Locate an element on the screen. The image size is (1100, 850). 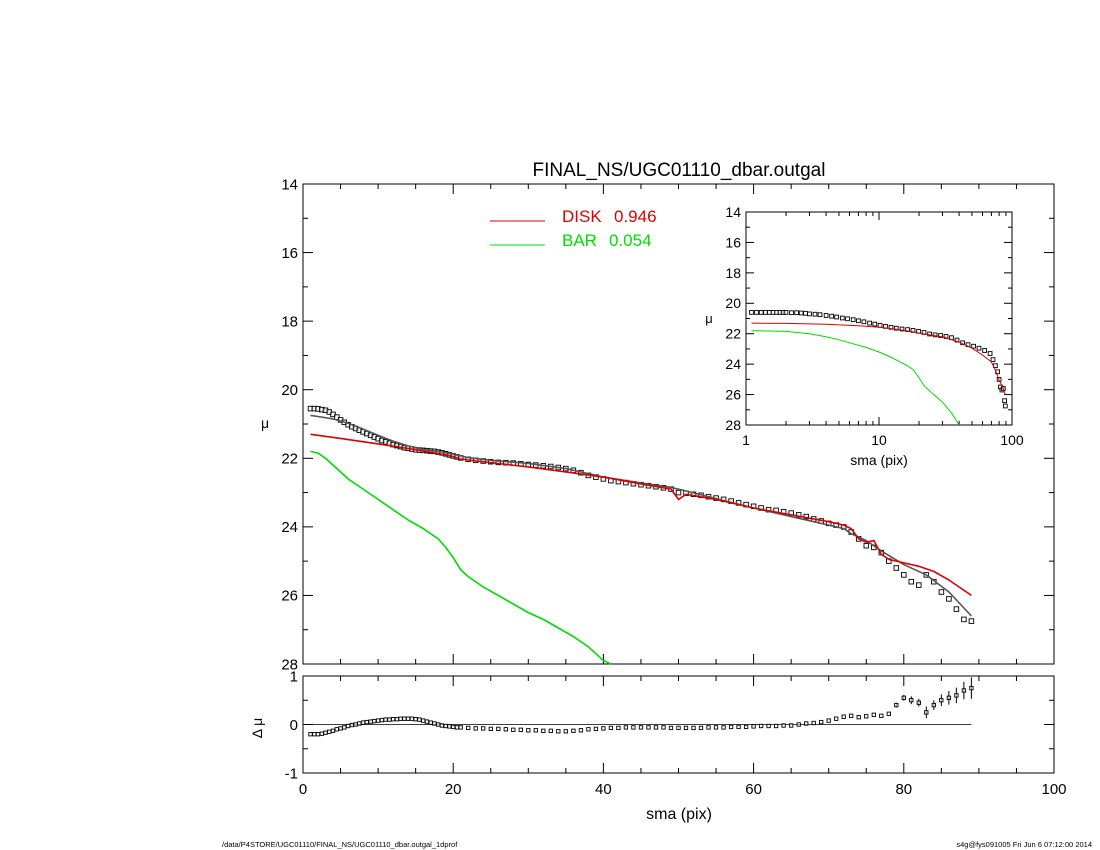
inset-bar-line is located at coordinates (855, 378).